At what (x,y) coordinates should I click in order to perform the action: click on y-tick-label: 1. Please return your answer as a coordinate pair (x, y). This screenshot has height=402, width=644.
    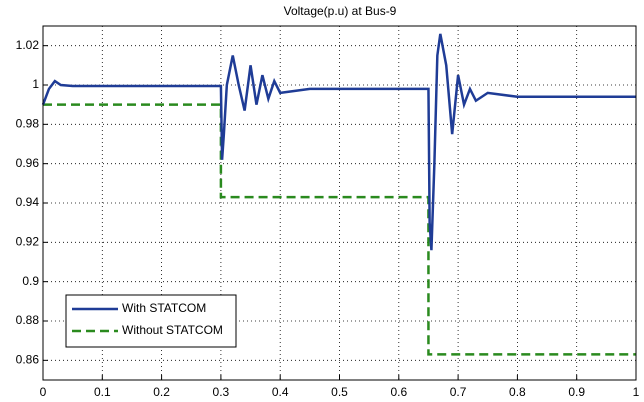
    Looking at the image, I should click on (35, 84).